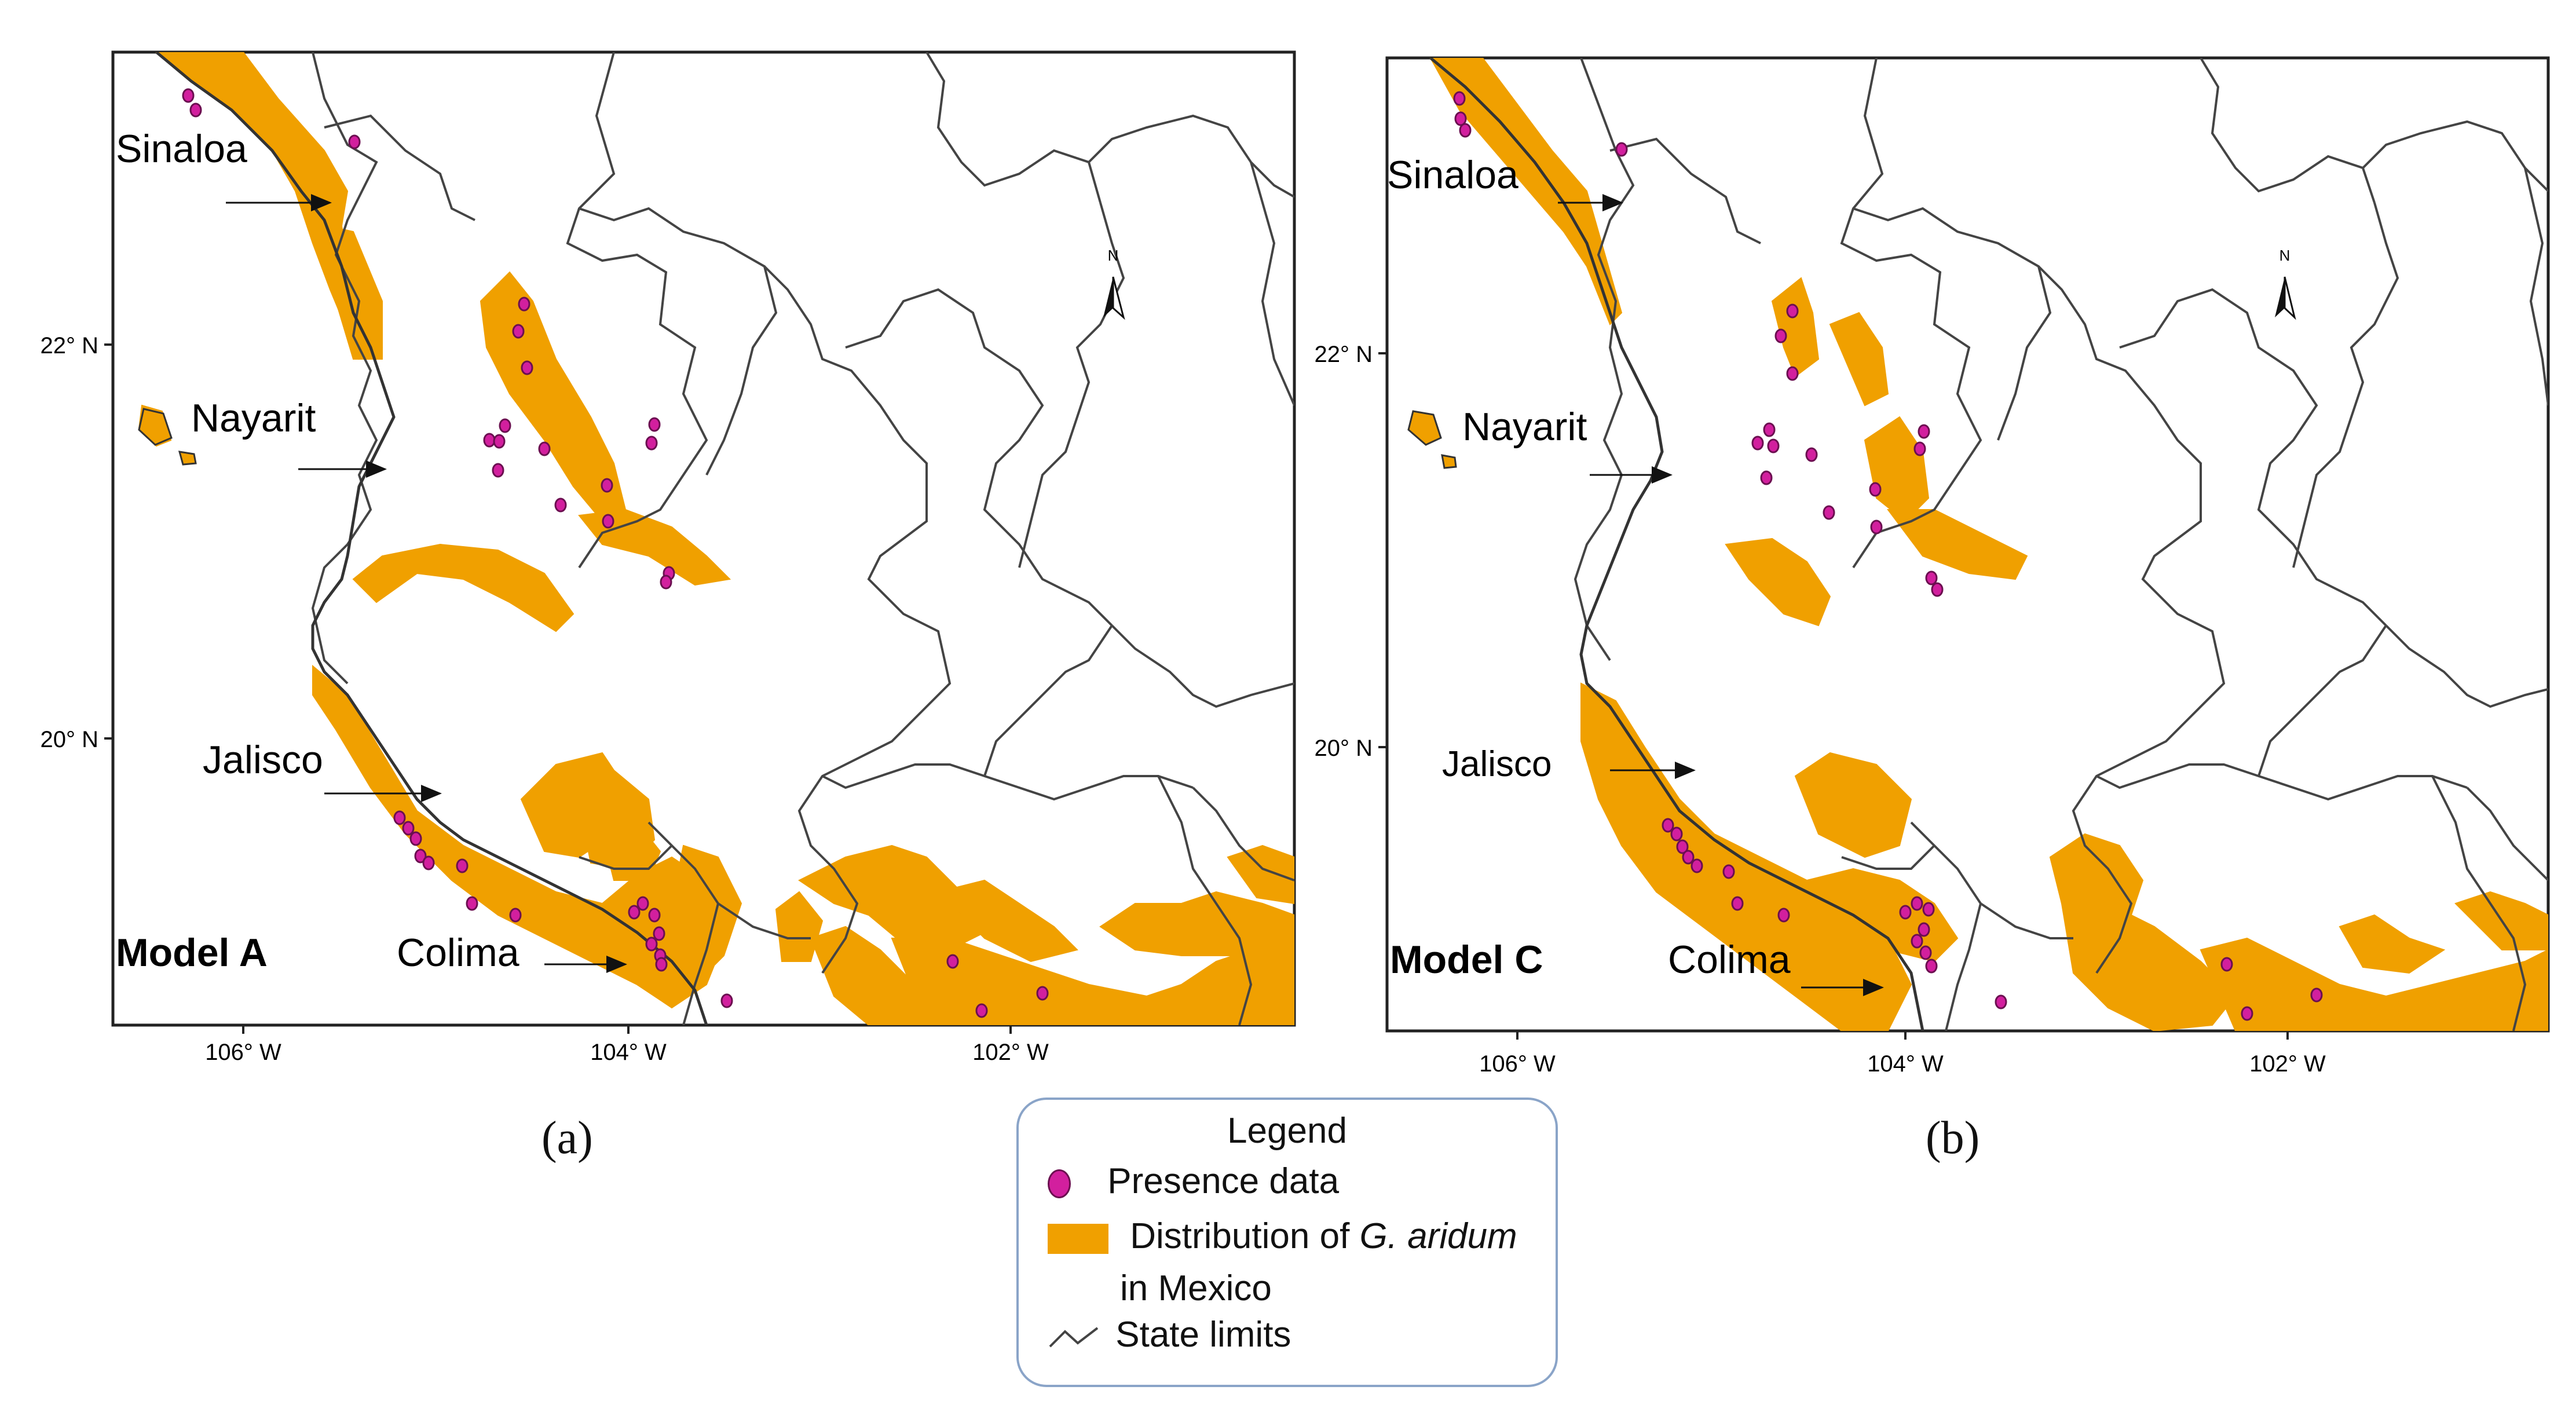 The image size is (2576, 1412). I want to click on legend-distribution-species: G. aridum, so click(1438, 1236).